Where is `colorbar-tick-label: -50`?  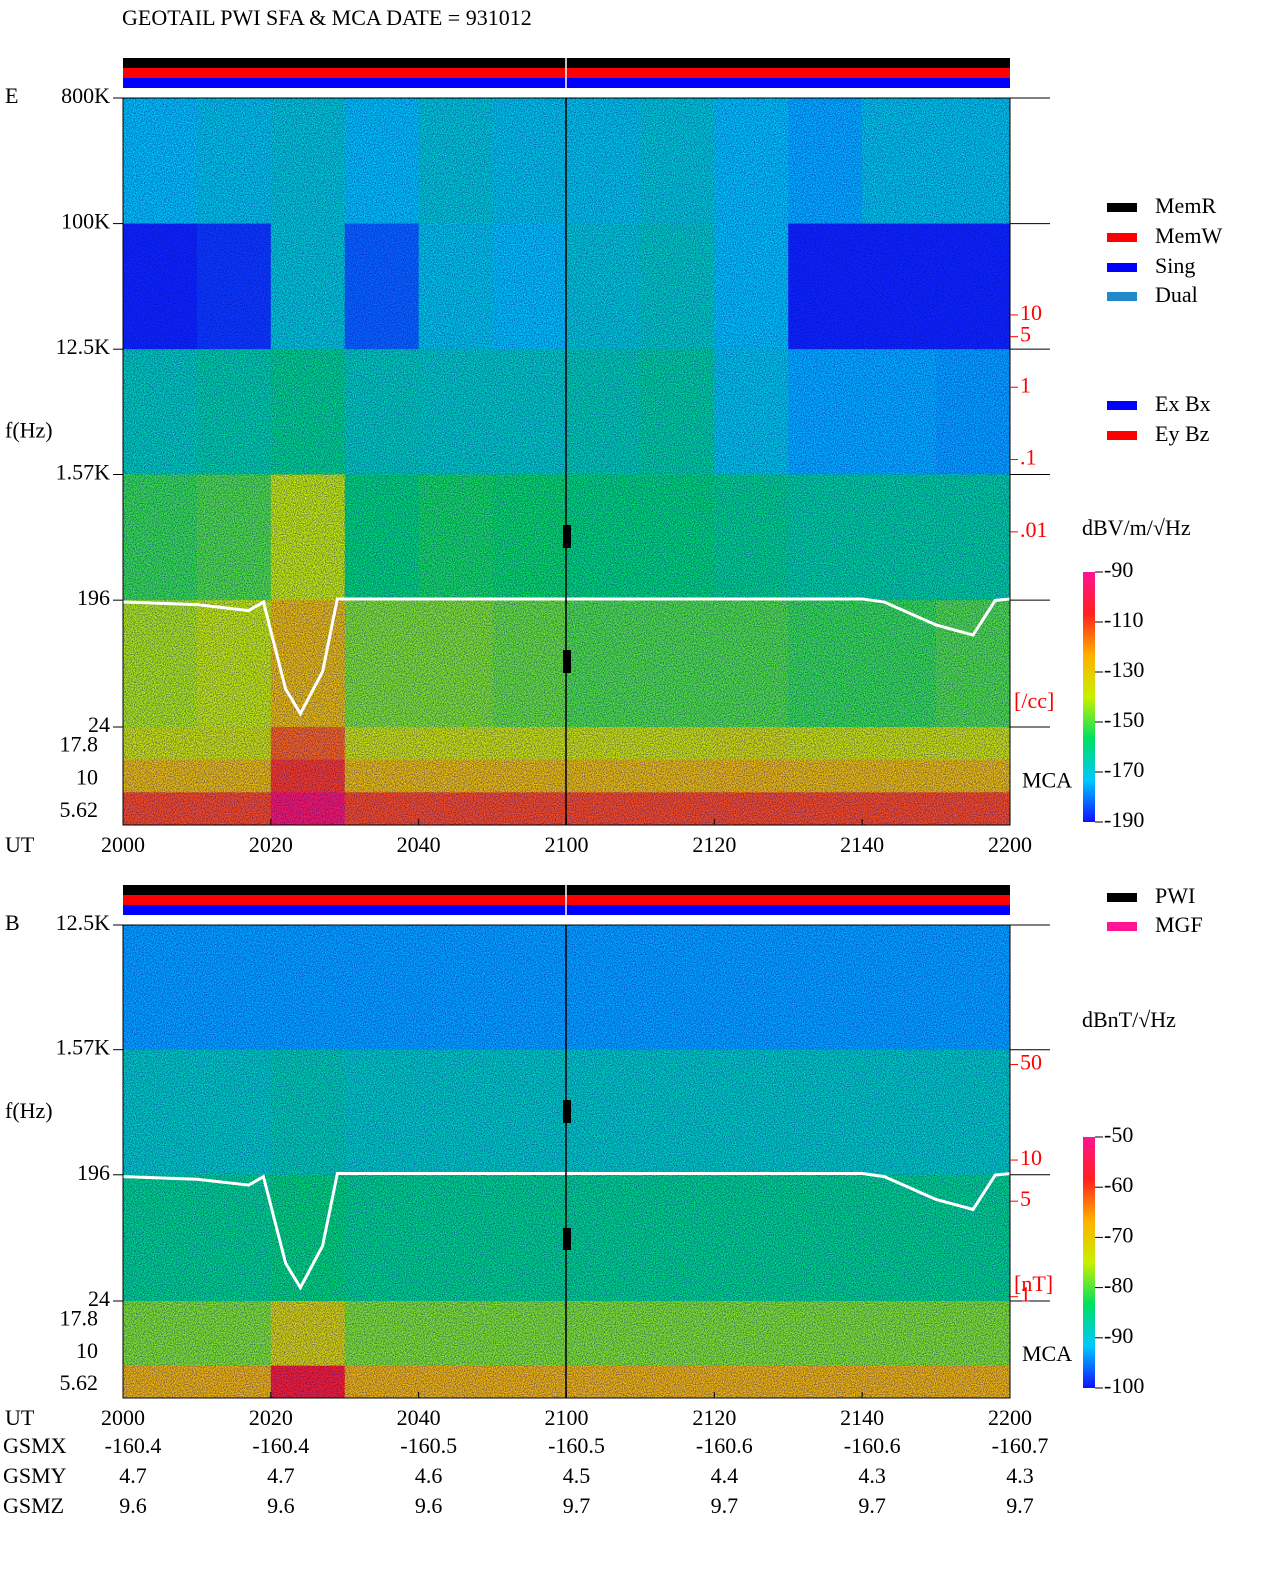 colorbar-tick-label: -50 is located at coordinates (1118, 1134).